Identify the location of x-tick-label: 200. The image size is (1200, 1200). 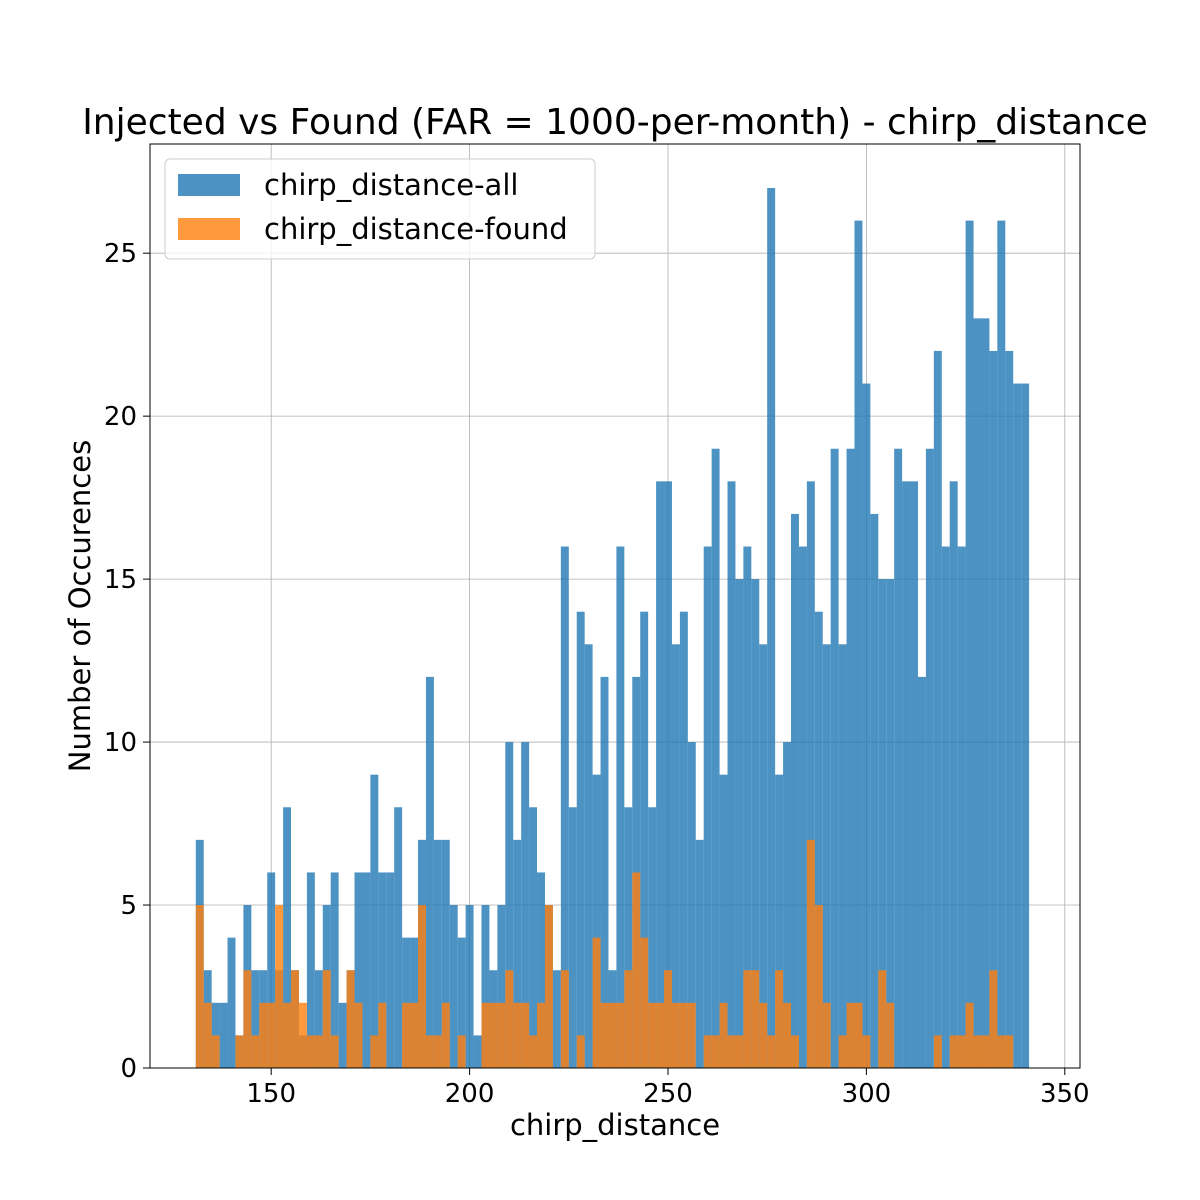
(470, 1094).